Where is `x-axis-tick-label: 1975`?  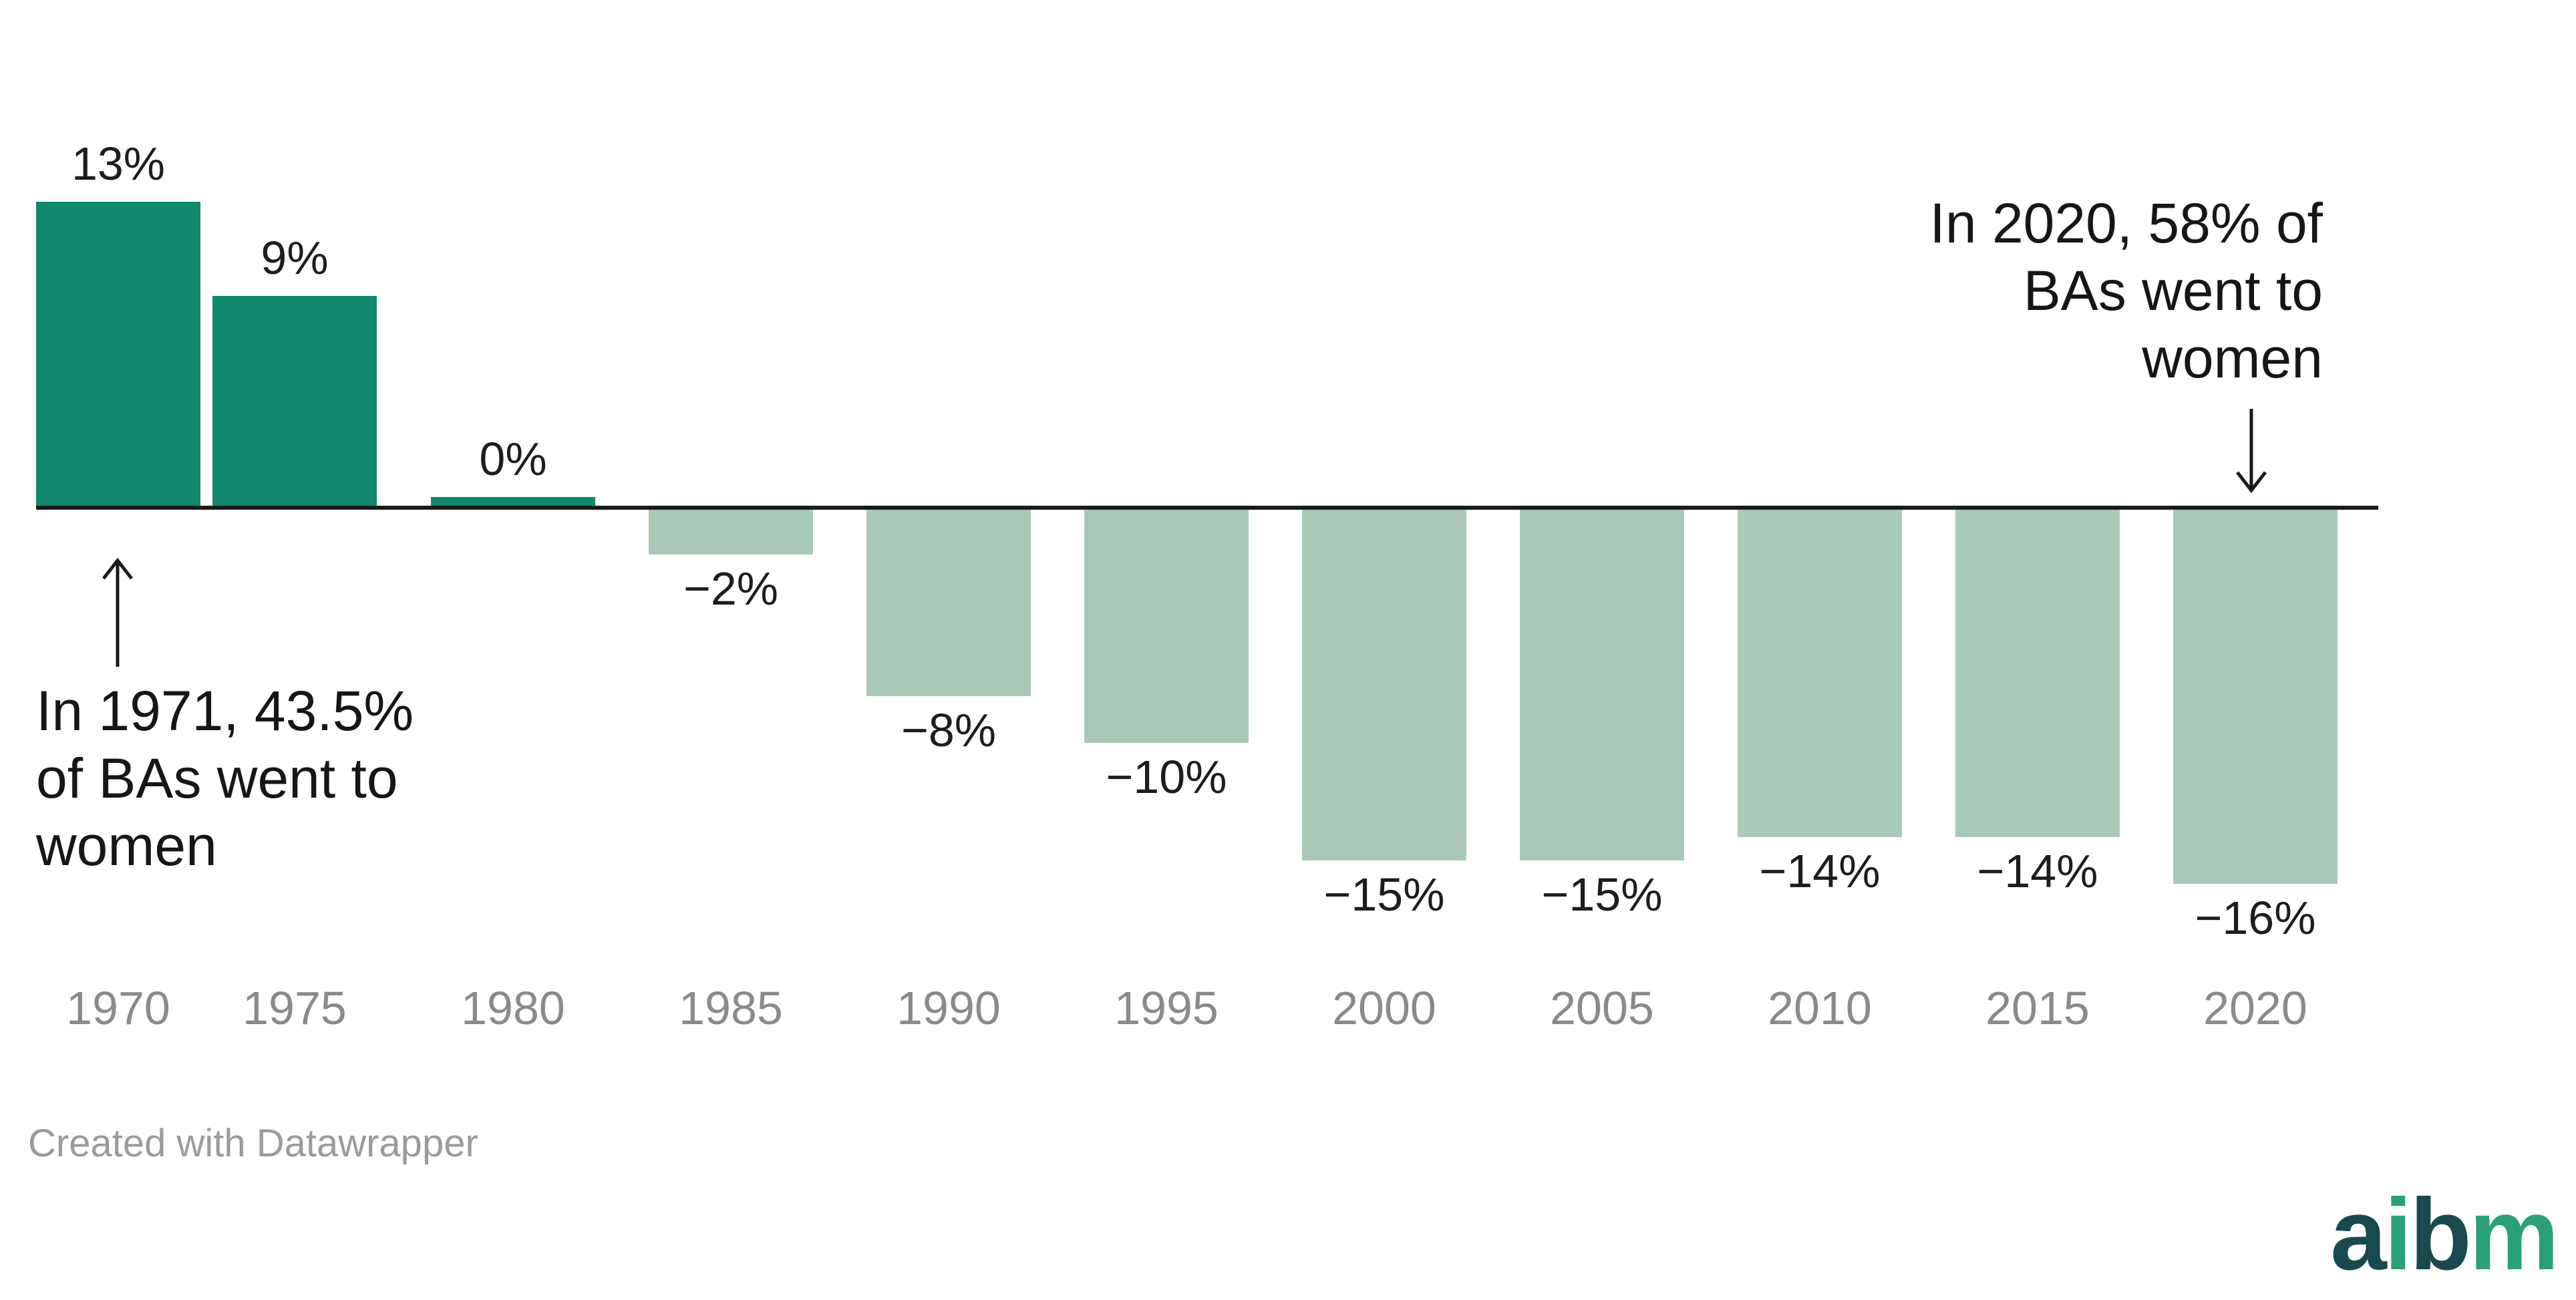 x-axis-tick-label: 1975 is located at coordinates (295, 1008).